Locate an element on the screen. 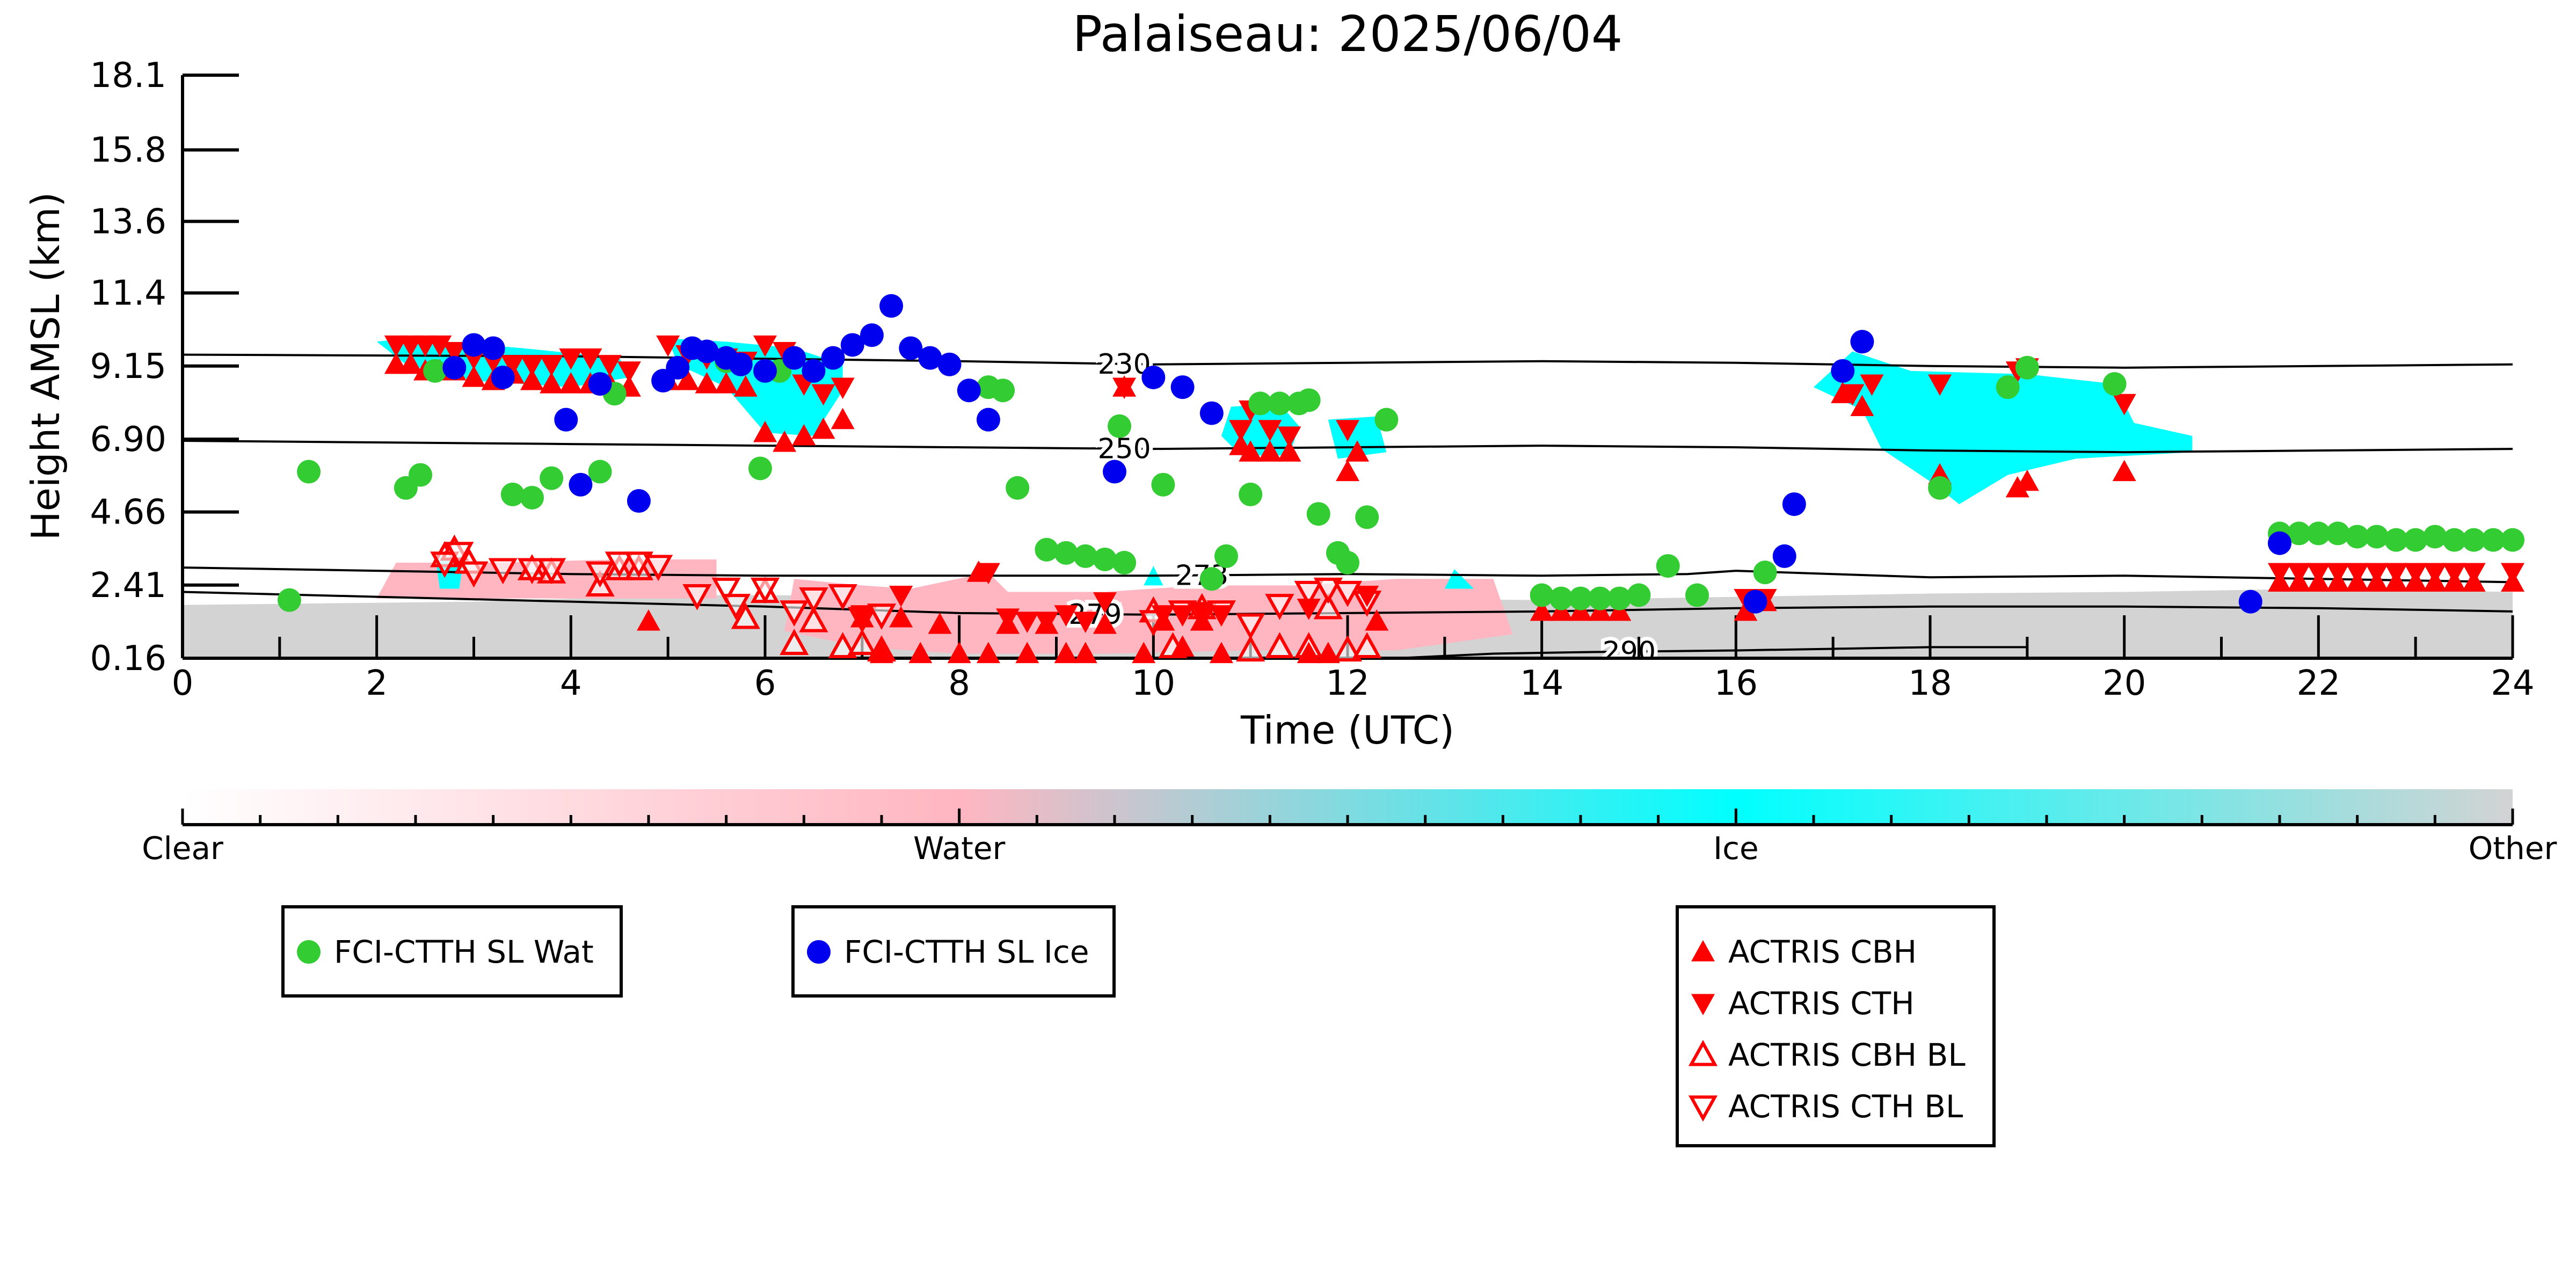 This screenshot has height=1288, width=2576. legend-ice-frame is located at coordinates (953, 951).